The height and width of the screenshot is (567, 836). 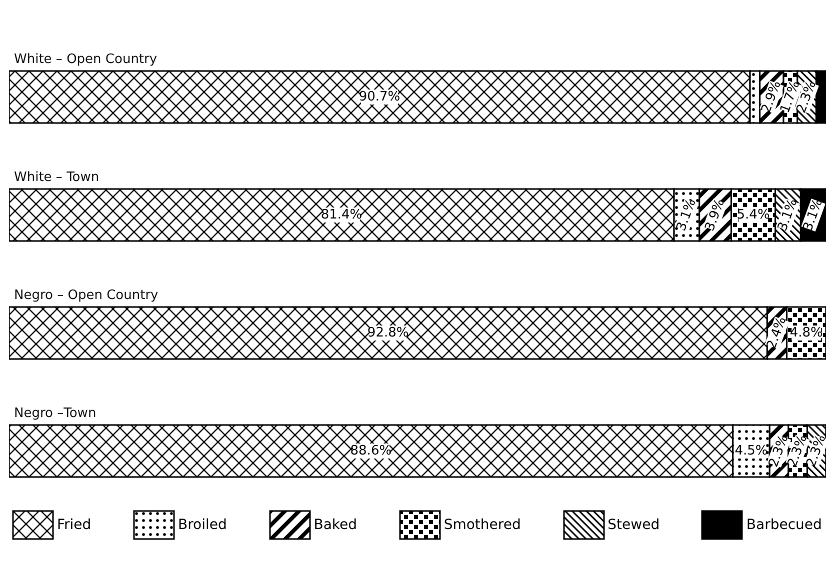 I want to click on data-label: 81.4%, so click(x=341, y=215).